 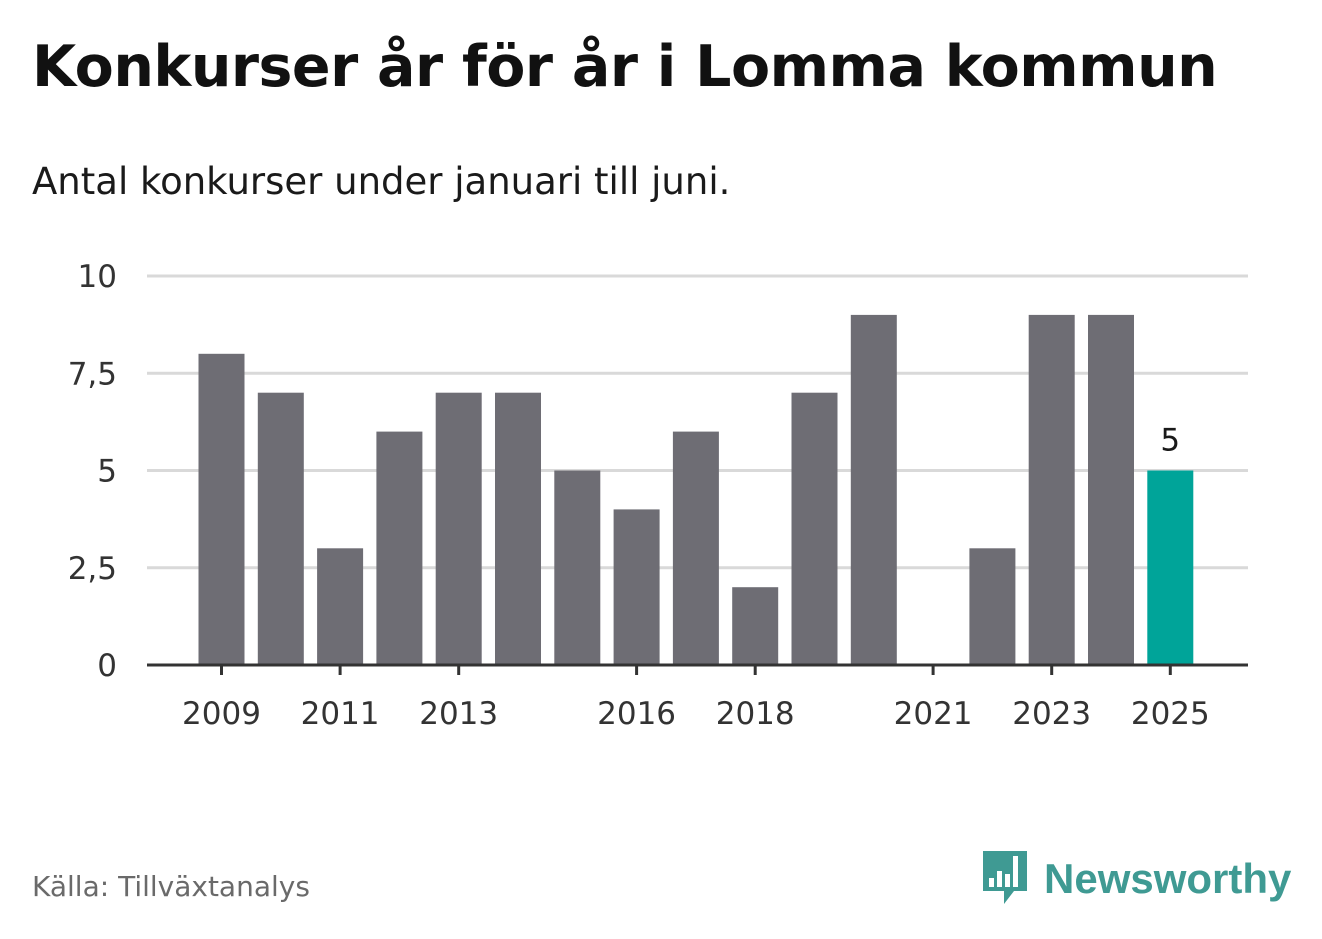 I want to click on chart-subtitle: Antal konkurser under januari till juni., so click(x=381, y=181).